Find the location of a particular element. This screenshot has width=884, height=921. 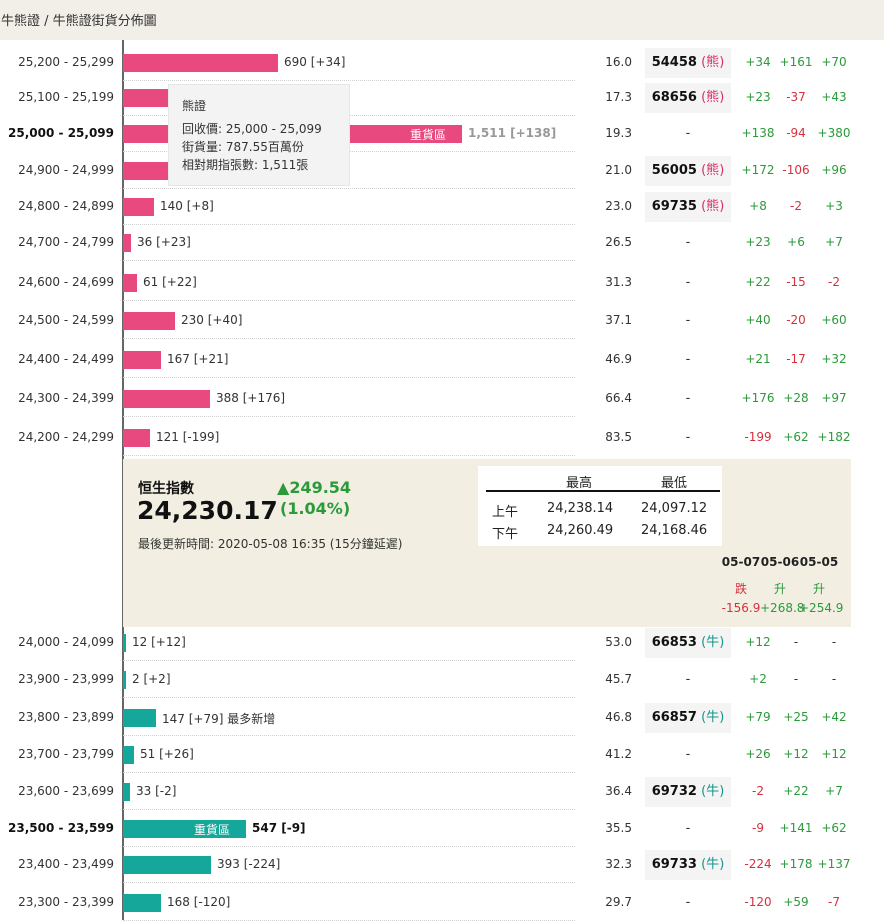

warrant-code: 66857 (牛) is located at coordinates (688, 718).